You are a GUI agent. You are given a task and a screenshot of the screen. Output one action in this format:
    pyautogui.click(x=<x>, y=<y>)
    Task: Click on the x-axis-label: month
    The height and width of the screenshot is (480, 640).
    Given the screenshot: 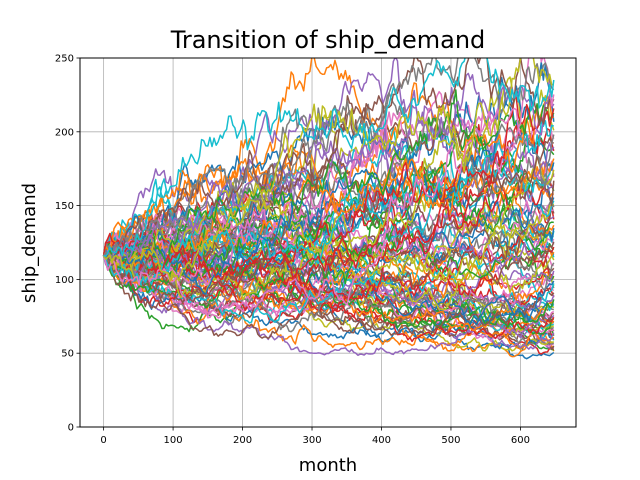 What is the action you would take?
    pyautogui.click(x=328, y=465)
    